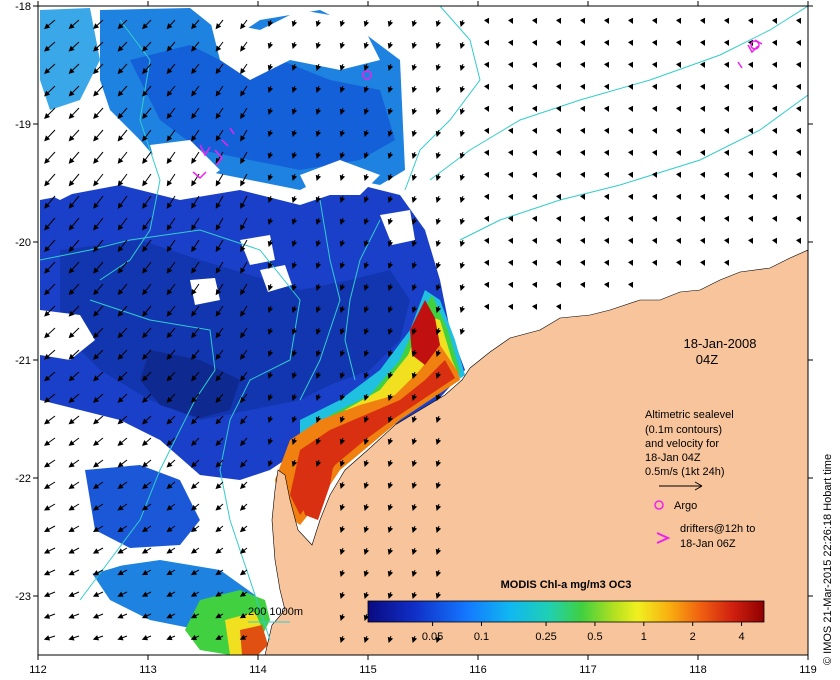 This screenshot has width=840, height=680. What do you see at coordinates (566, 611) in the screenshot?
I see `colorbar: MODIS Chl-a mg/m3 OC3 0.05 0.1 0.25 0.5 1 2 4` at bounding box center [566, 611].